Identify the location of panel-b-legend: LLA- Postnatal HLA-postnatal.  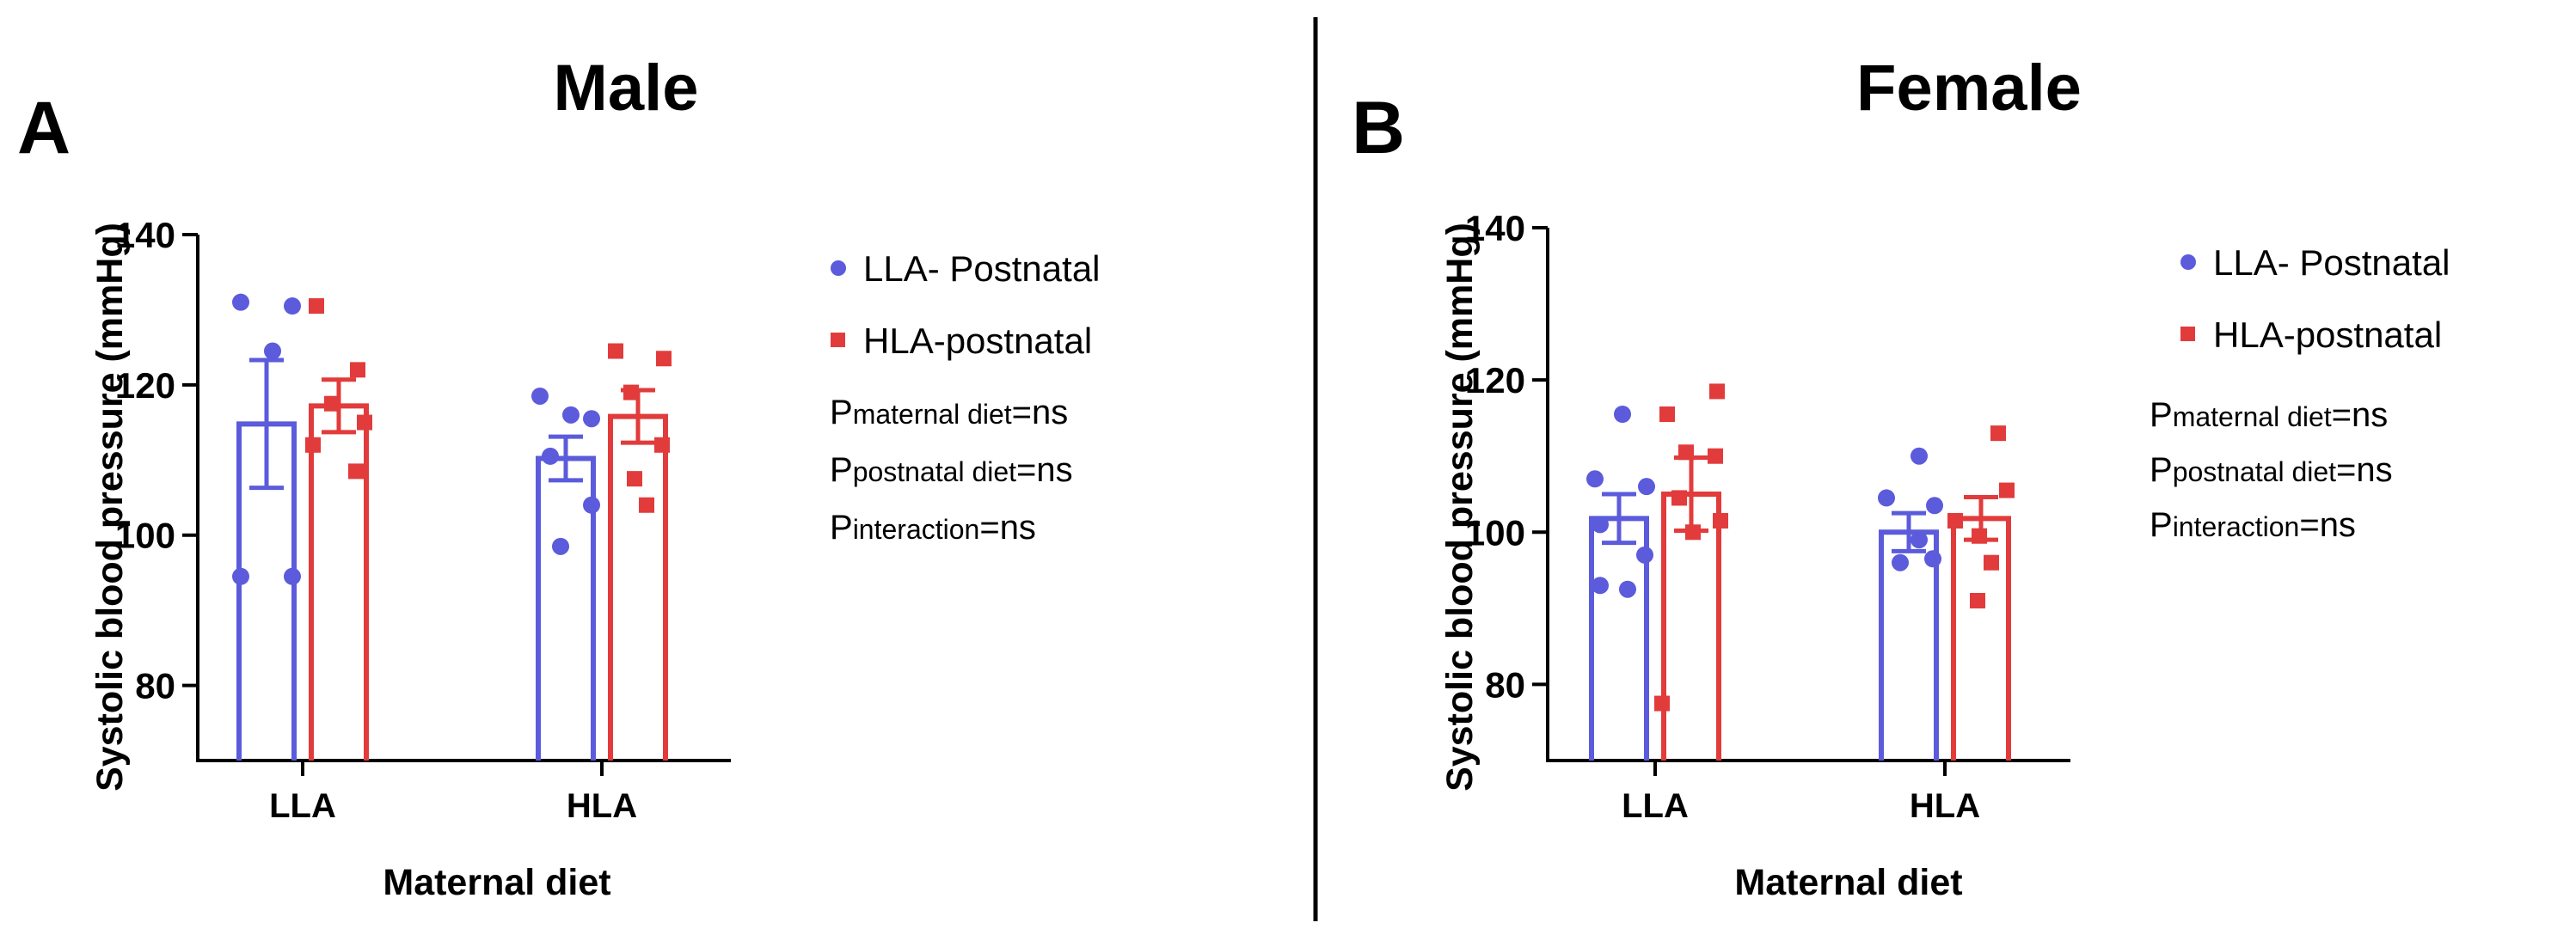
(2315, 298).